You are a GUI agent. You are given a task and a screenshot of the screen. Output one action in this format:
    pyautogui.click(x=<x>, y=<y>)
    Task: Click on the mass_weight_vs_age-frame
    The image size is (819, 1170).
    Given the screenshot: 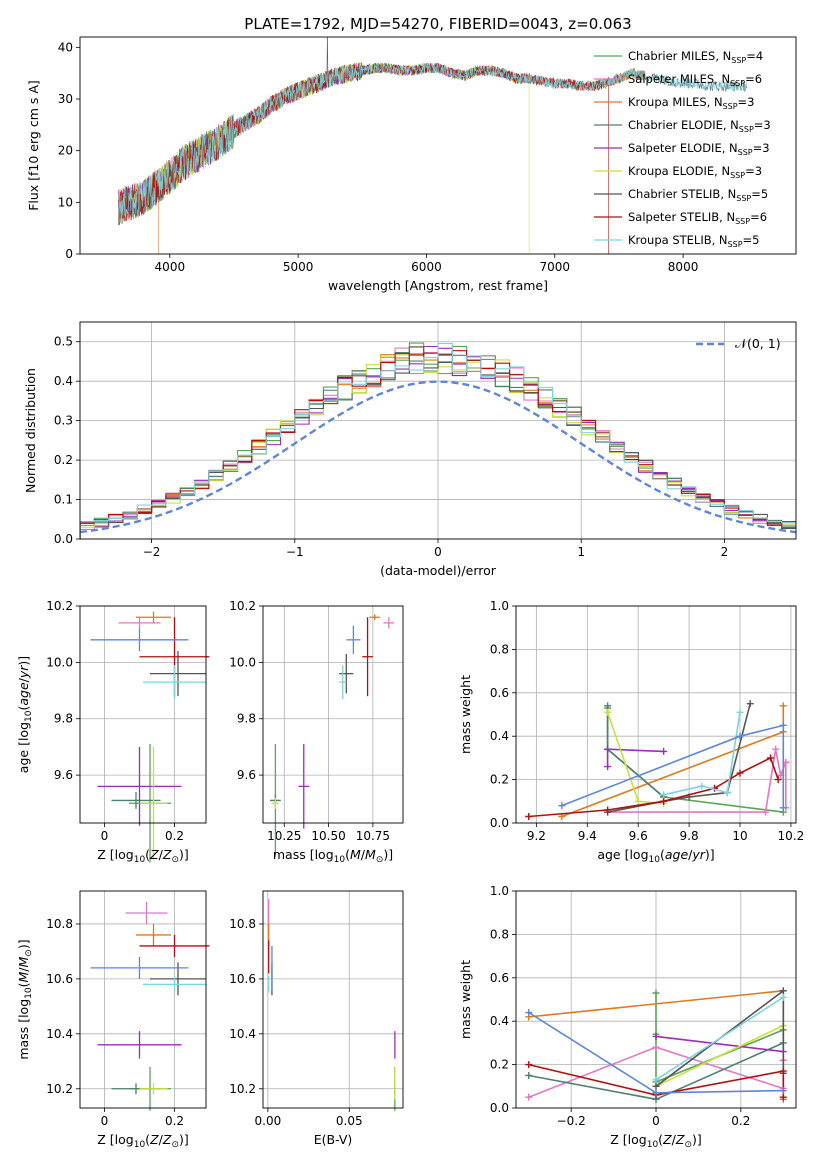 What is the action you would take?
    pyautogui.click(x=656, y=714)
    